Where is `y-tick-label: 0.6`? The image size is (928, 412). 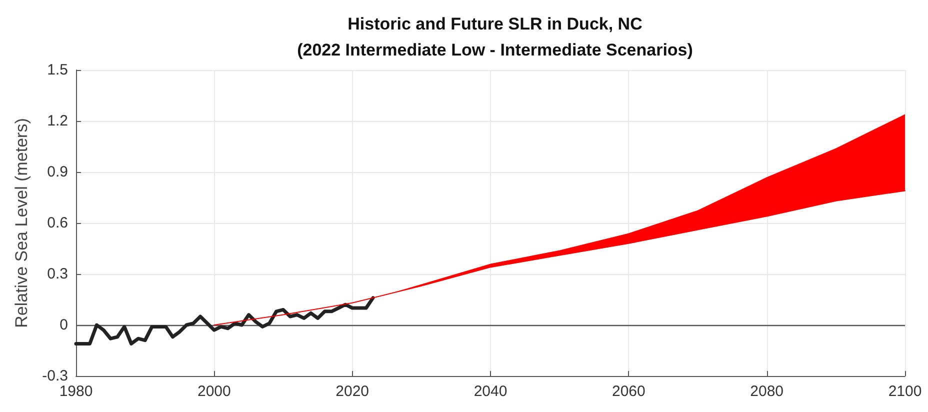 y-tick-label: 0.6 is located at coordinates (57, 223).